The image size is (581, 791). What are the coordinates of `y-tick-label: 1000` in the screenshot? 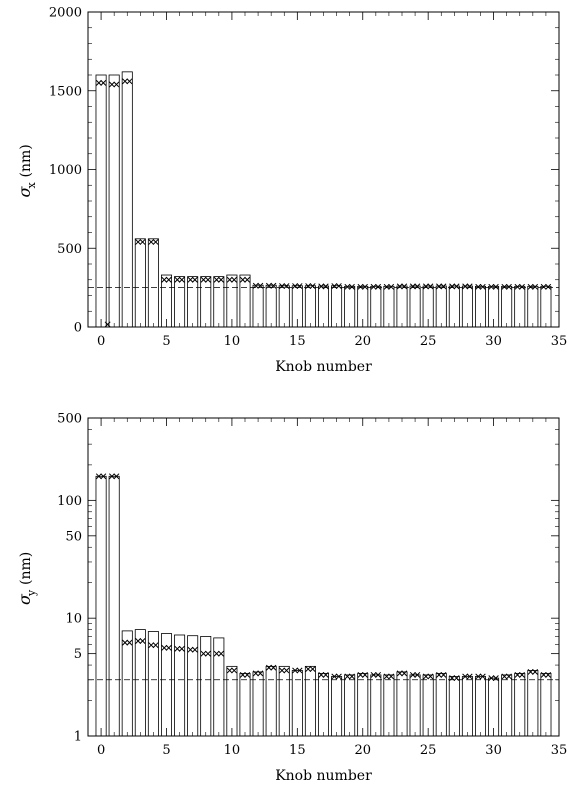 It's located at (65, 170).